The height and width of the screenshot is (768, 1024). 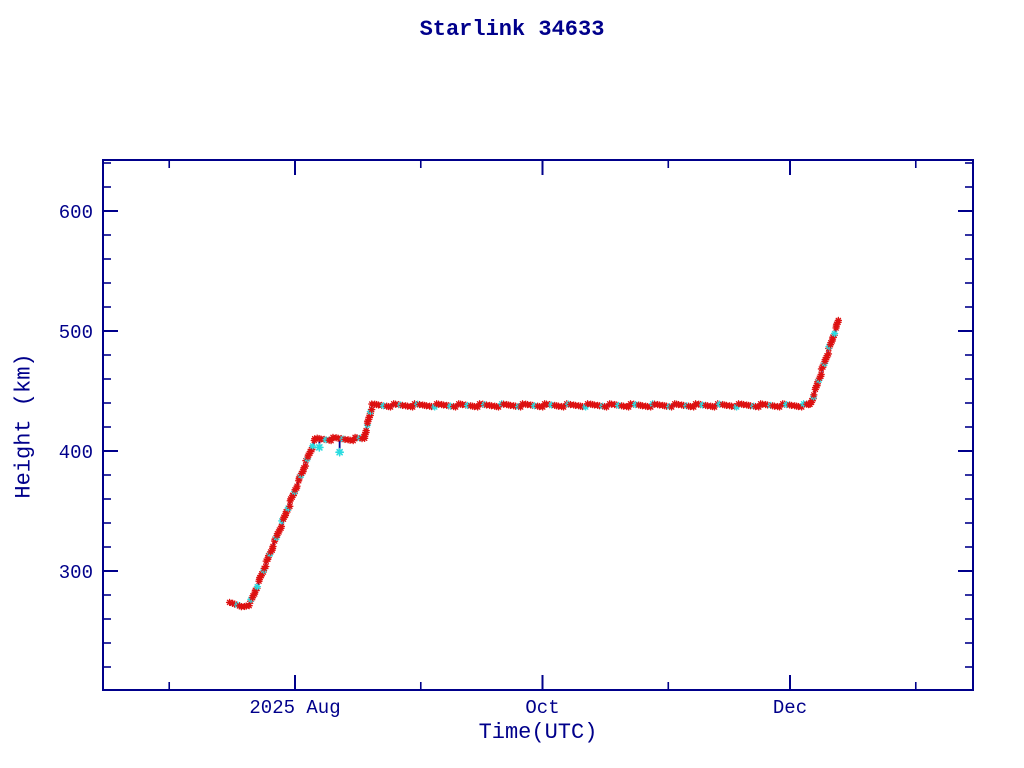 What do you see at coordinates (538, 732) in the screenshot?
I see `x-axis-label: Time(UTC)` at bounding box center [538, 732].